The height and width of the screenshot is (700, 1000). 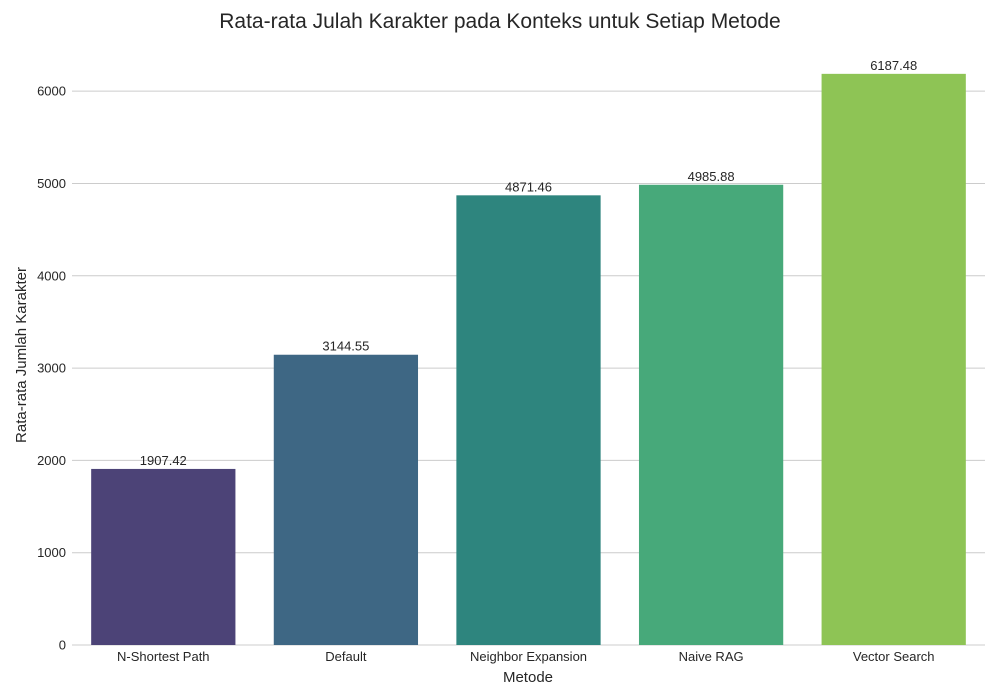 What do you see at coordinates (51, 91) in the screenshot?
I see `y-tick-label: 6000` at bounding box center [51, 91].